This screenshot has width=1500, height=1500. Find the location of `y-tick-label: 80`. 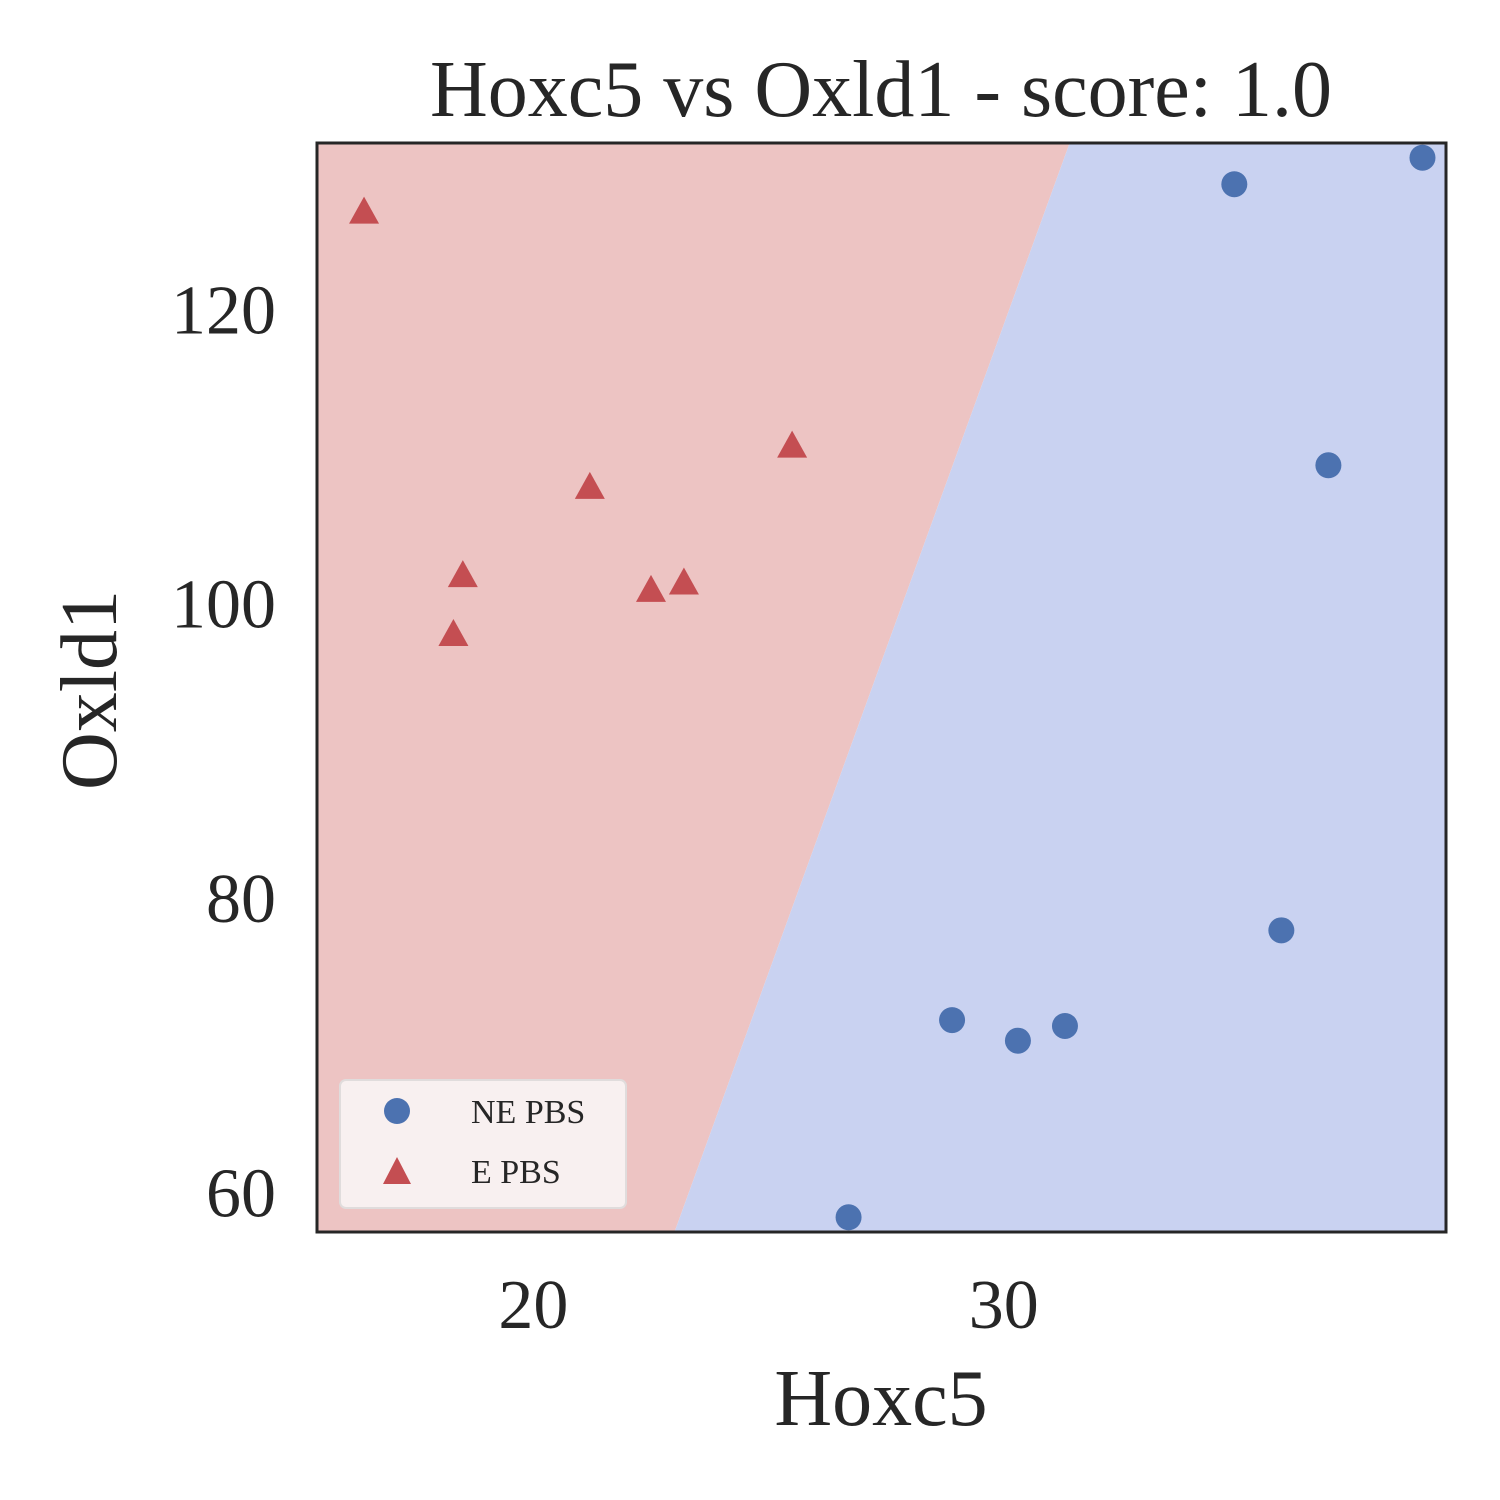

y-tick-label: 80 is located at coordinates (241, 899).